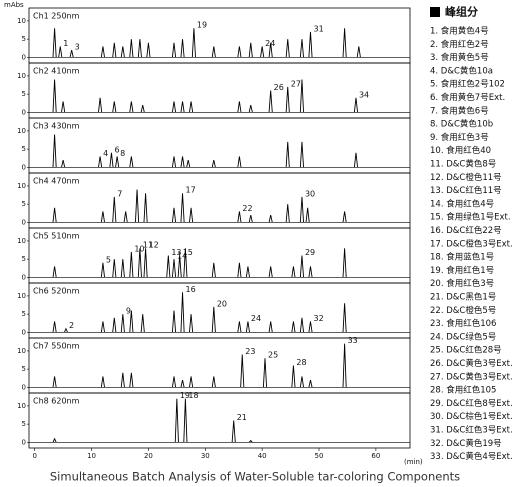 The width and height of the screenshot is (520, 487). What do you see at coordinates (56, 16) in the screenshot?
I see `panel-label: Ch1 250nm` at bounding box center [56, 16].